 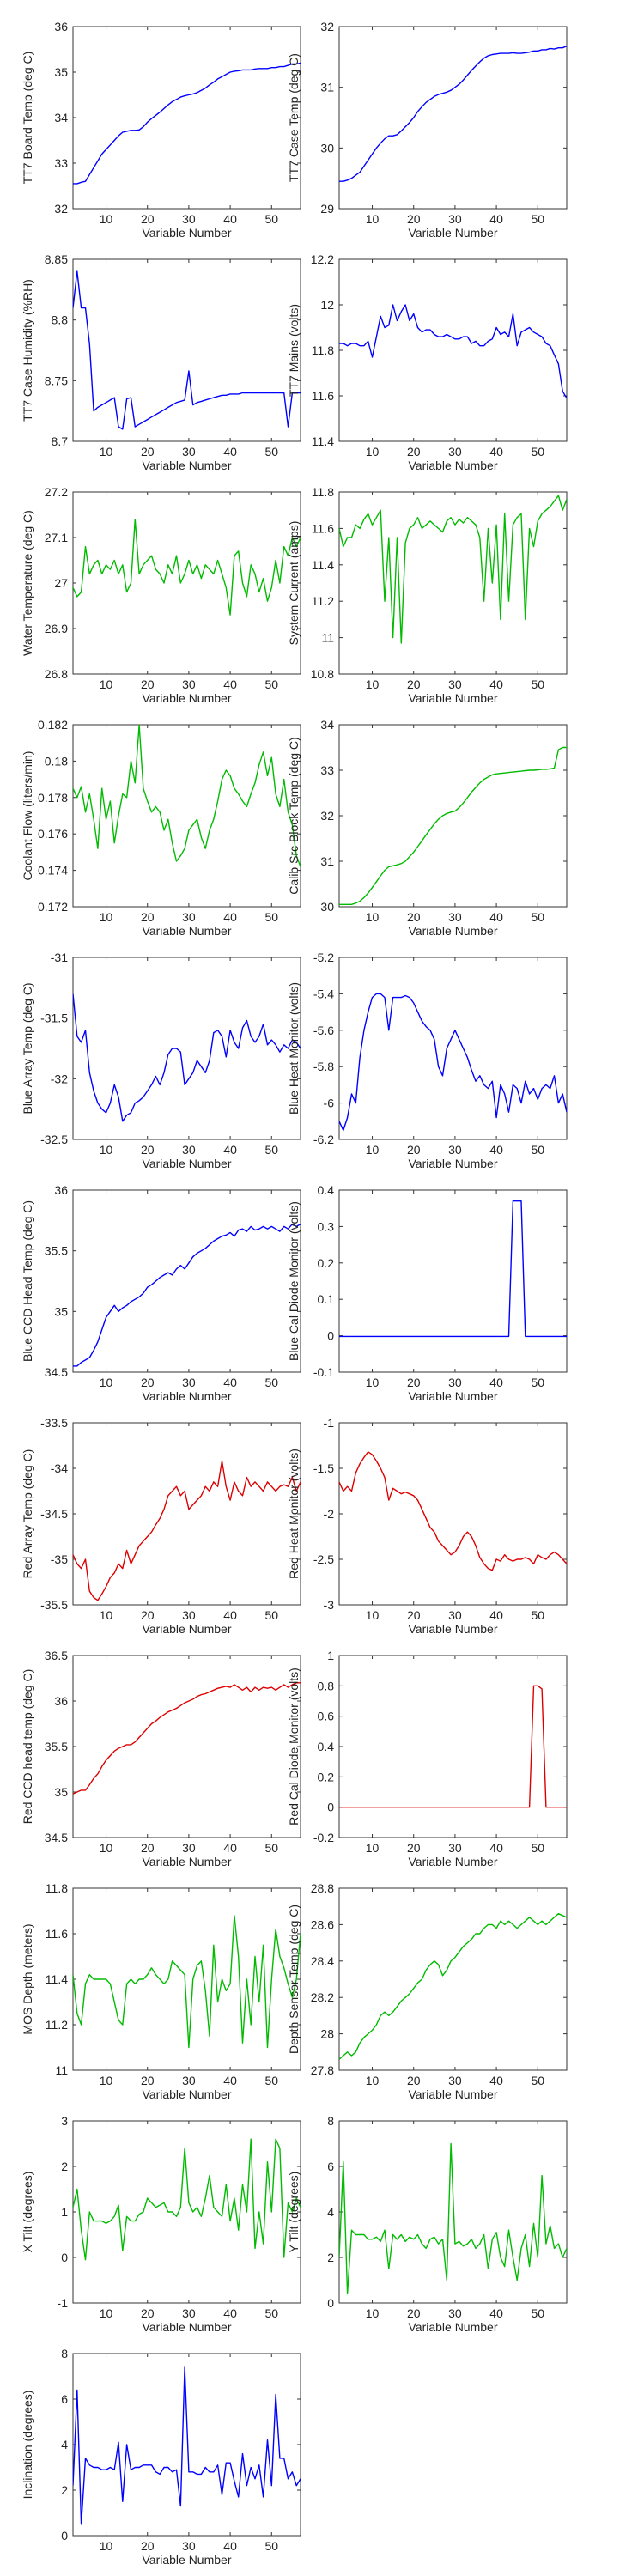 I want to click on y-tick-label: 28.6, so click(x=323, y=1924).